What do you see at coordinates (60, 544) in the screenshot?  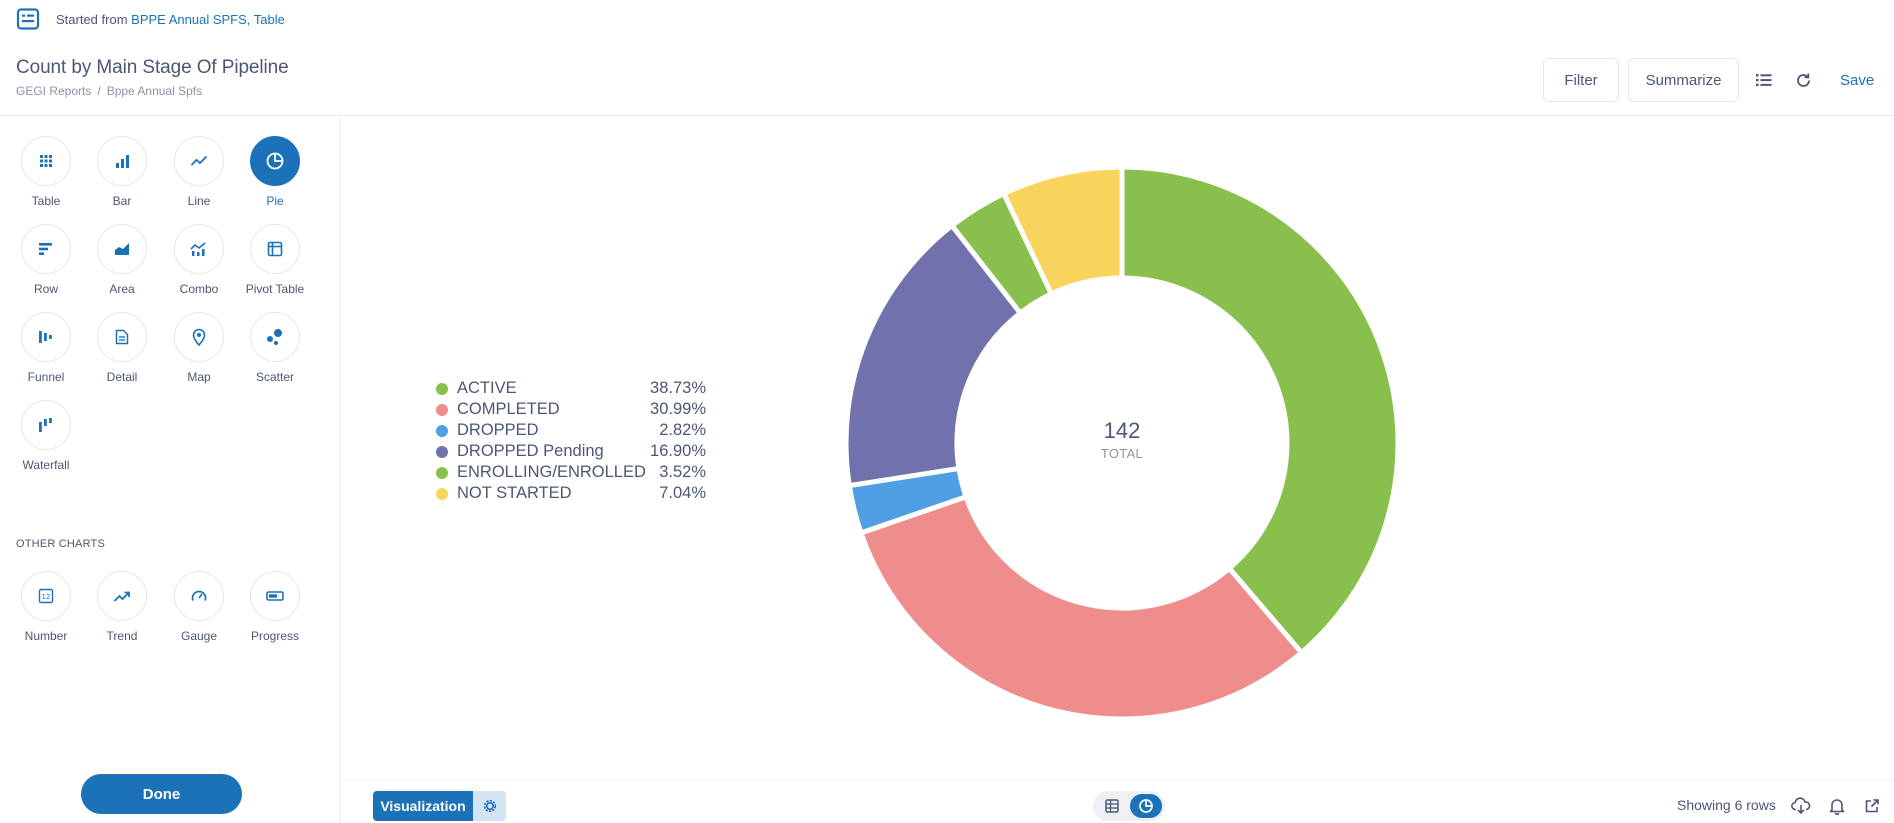 I see `other-charts-heading: OTHER CHARTS` at bounding box center [60, 544].